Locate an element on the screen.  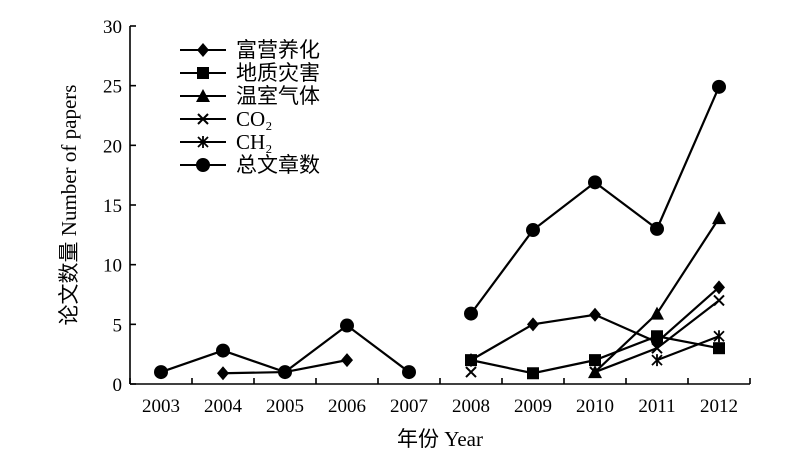
x-tick-label: 2005 is located at coordinates (285, 406).